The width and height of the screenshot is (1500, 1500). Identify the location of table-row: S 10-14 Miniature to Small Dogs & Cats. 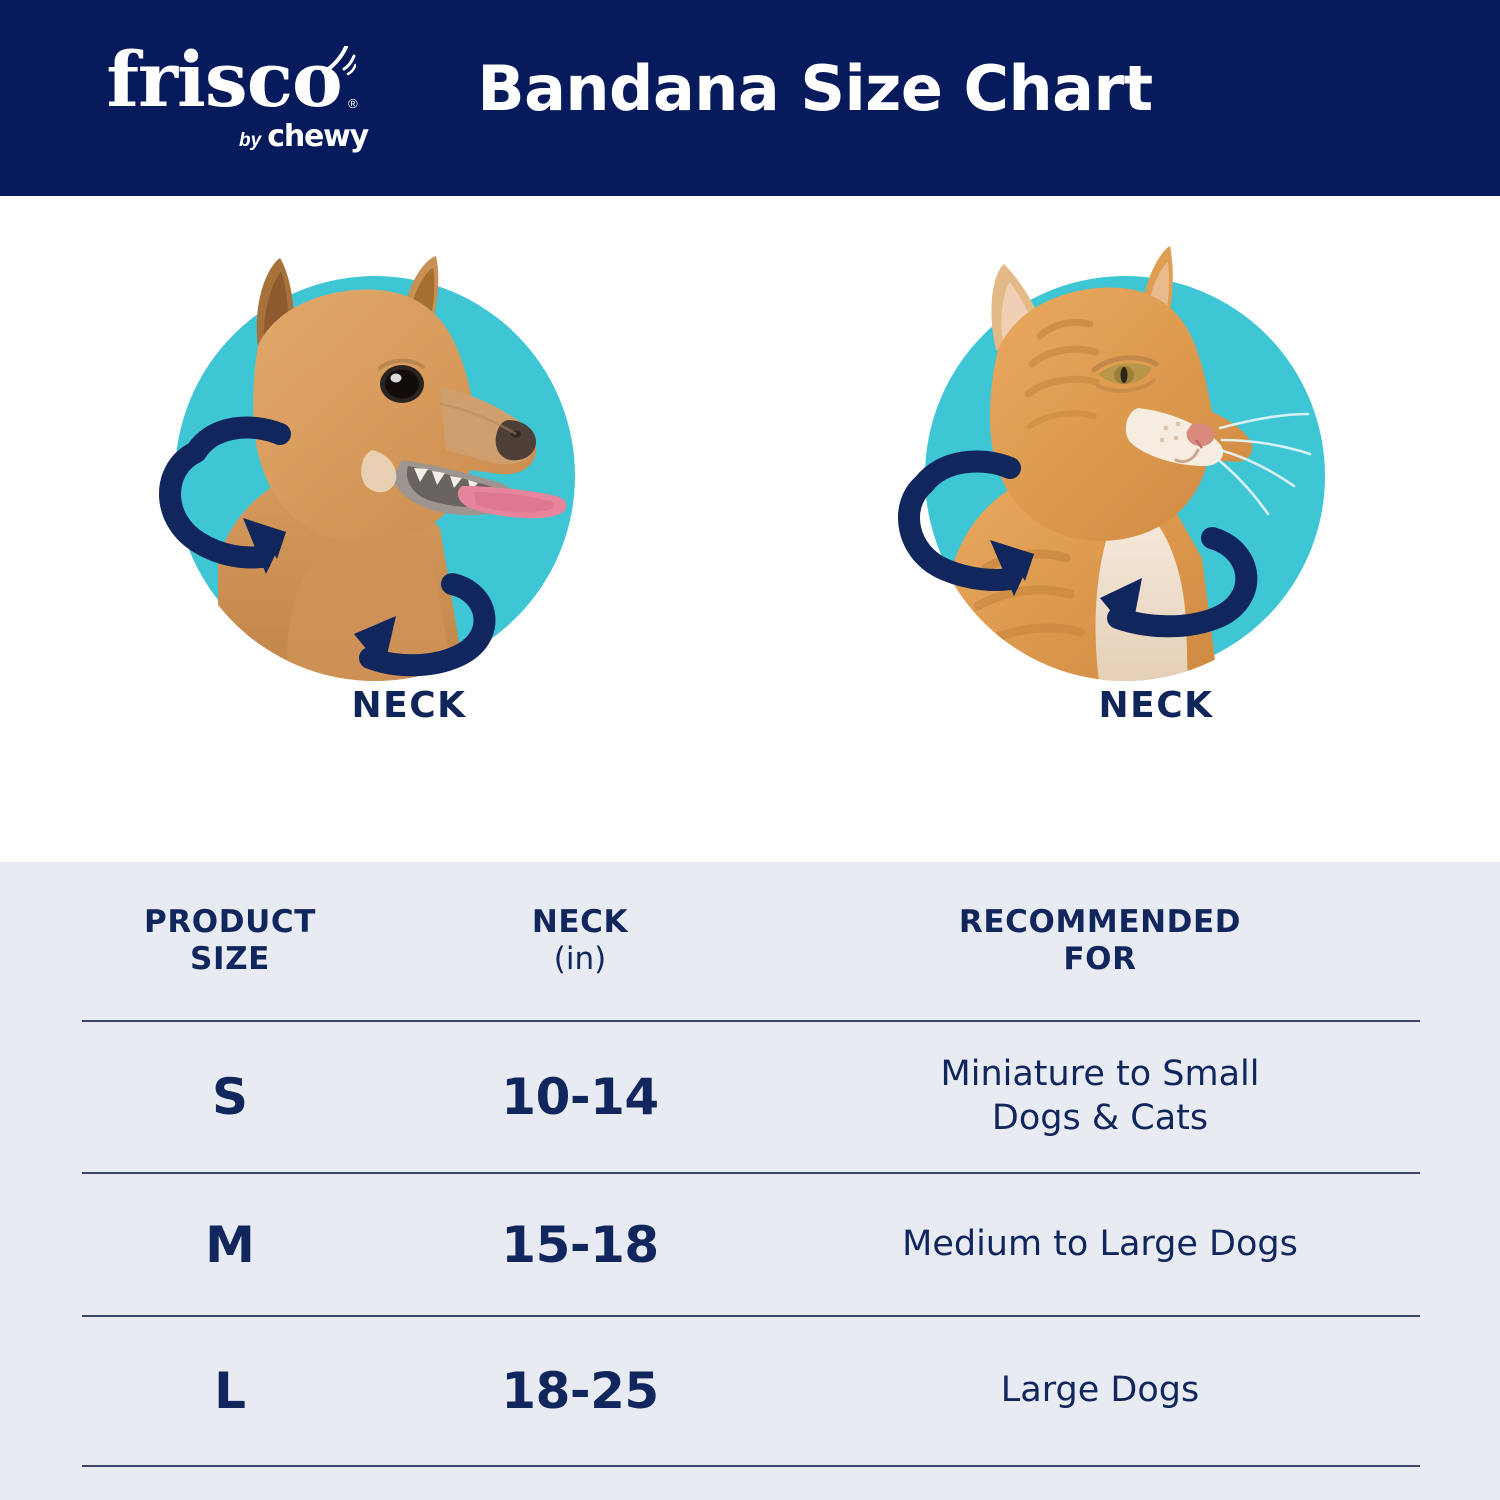
(750, 1097).